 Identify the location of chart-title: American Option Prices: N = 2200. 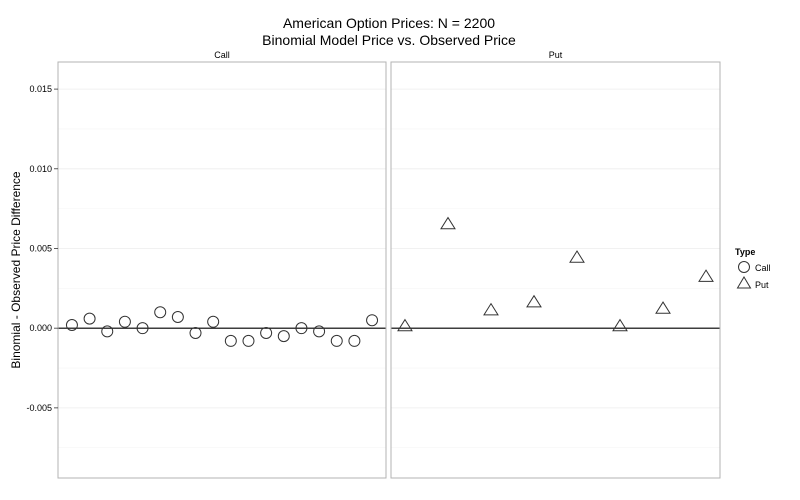
(389, 23).